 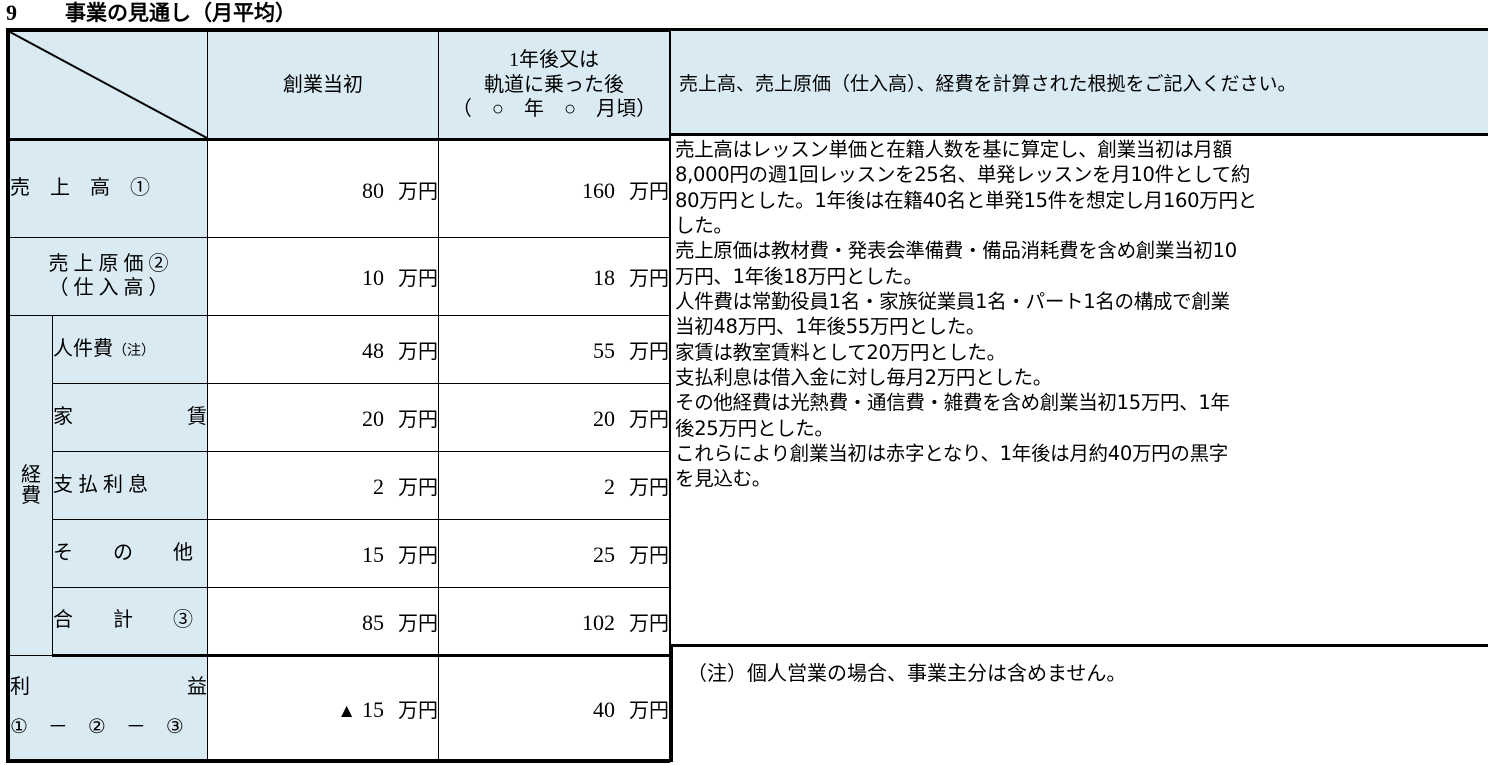 What do you see at coordinates (952, 403) in the screenshot?
I see `explanation-line: その他経費は光熱費・通信費・雑費を含め創業当初15万円、1年` at bounding box center [952, 403].